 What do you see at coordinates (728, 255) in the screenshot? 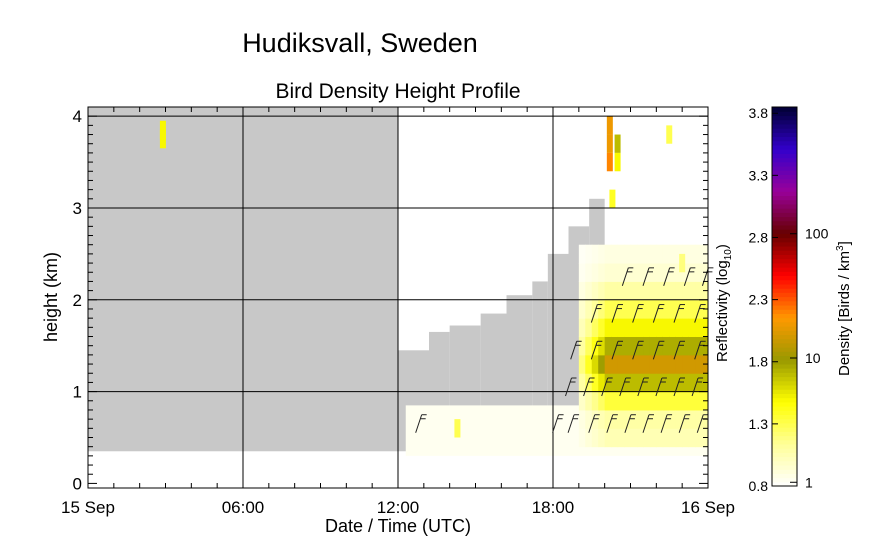
I see `colorbar-label-left-sub: 10` at bounding box center [728, 255].